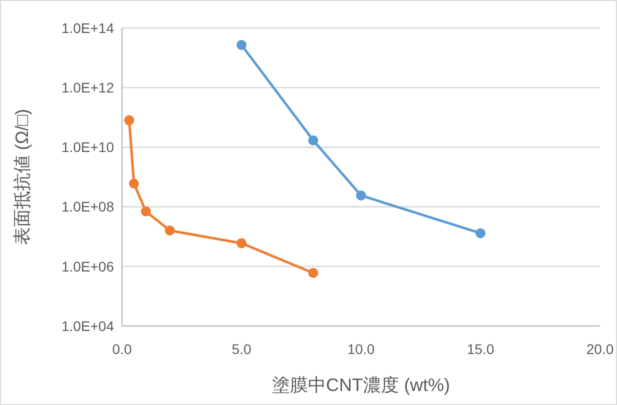 This screenshot has width=617, height=405. Describe the element at coordinates (361, 349) in the screenshot. I see `x-tick-label: 10.0` at that location.